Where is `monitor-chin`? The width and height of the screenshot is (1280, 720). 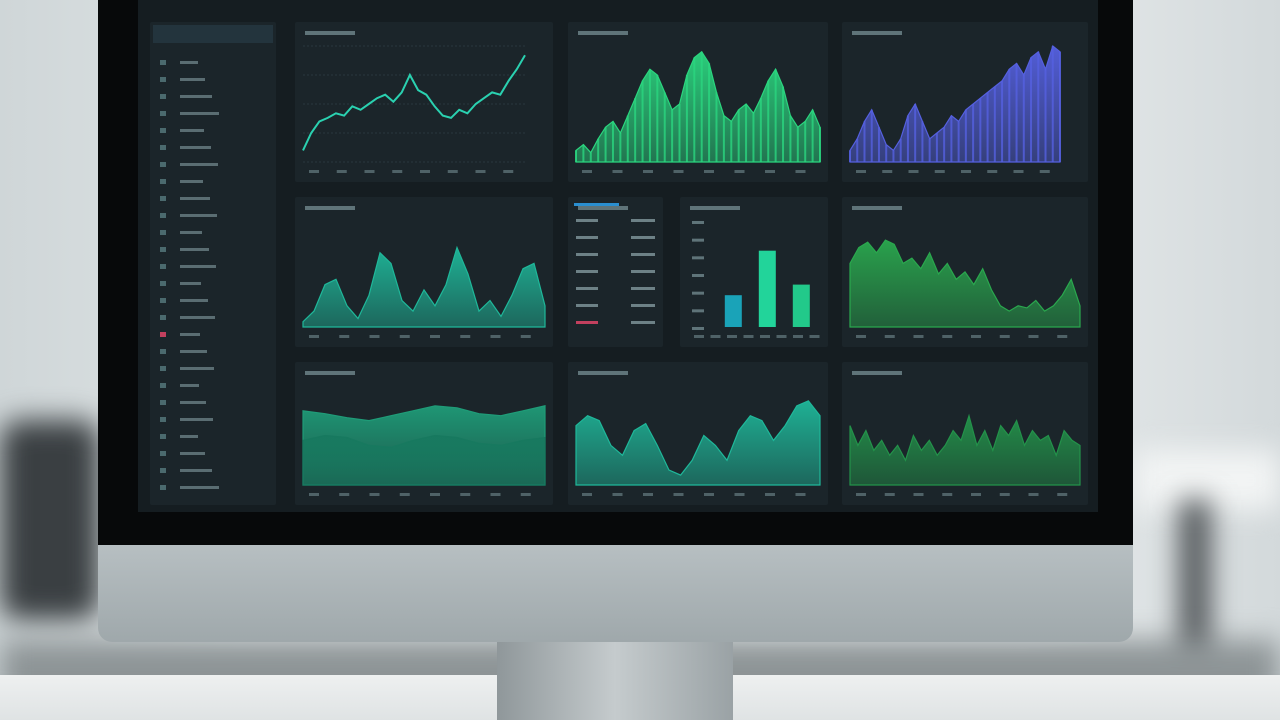
monitor-chin is located at coordinates (615, 591).